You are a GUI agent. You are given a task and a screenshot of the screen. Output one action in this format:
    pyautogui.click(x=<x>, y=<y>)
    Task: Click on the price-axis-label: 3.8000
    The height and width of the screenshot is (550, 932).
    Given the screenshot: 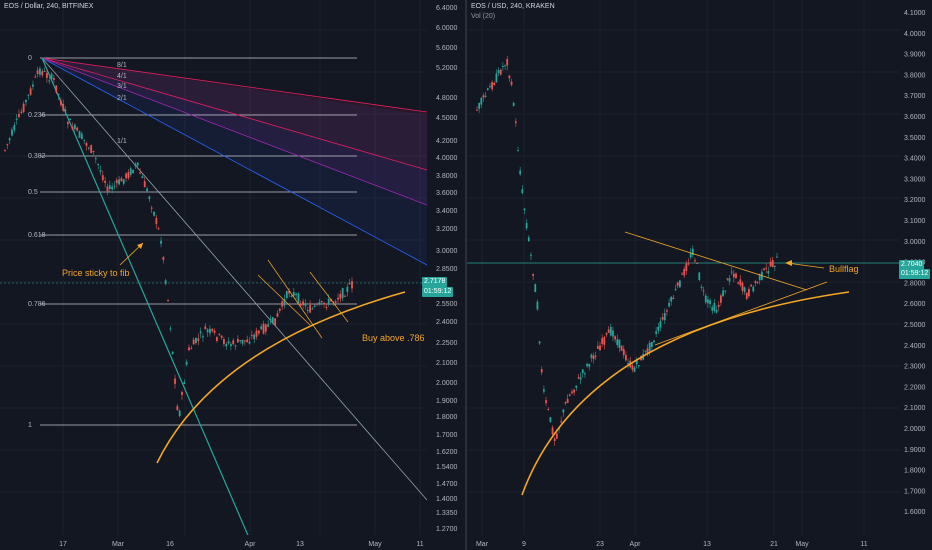 What is the action you would take?
    pyautogui.click(x=915, y=75)
    